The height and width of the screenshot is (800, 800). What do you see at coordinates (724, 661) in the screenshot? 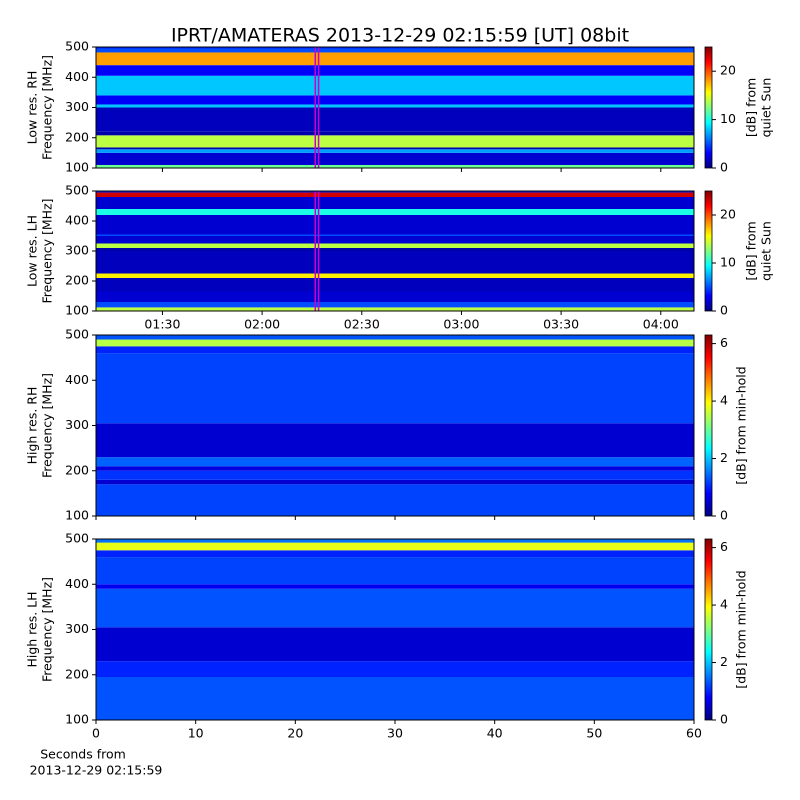
I see `colorbar-tick-label: 2` at bounding box center [724, 661].